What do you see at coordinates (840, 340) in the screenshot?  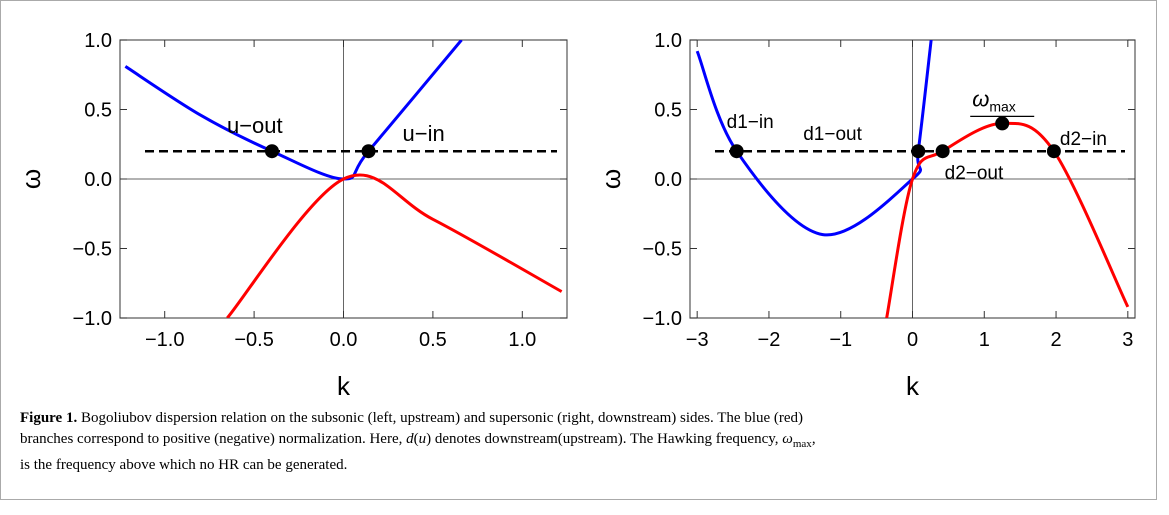 I see `x-tick-label: −1` at bounding box center [840, 340].